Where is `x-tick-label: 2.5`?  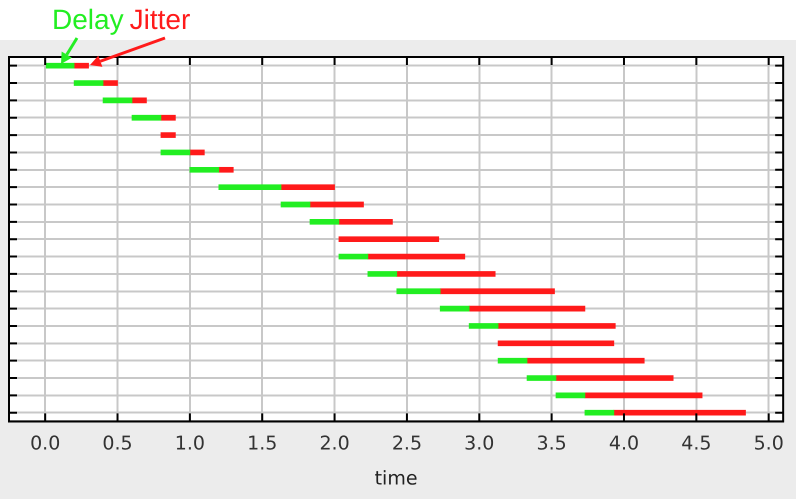 x-tick-label: 2.5 is located at coordinates (407, 443).